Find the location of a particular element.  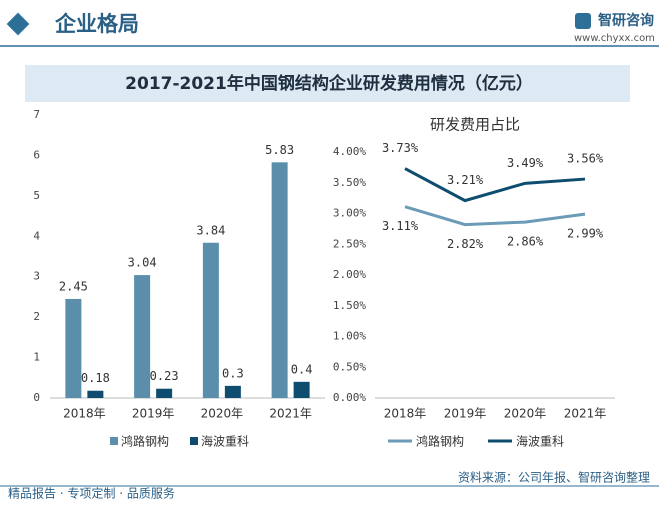

y-tick-label: 2 is located at coordinates (36, 316).